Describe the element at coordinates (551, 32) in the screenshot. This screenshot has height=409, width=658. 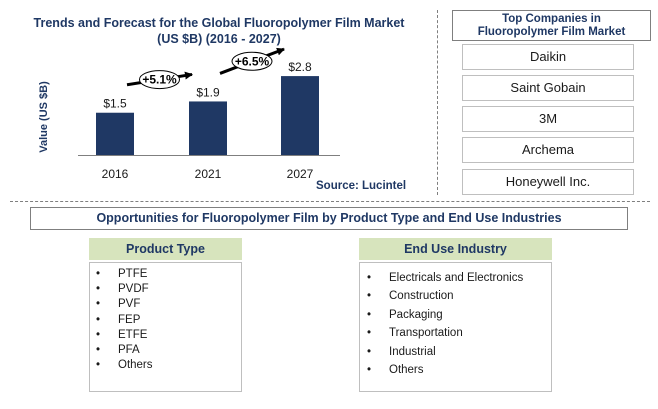
I see `companies-header-line2: Fluoropolymer Film Market` at that location.